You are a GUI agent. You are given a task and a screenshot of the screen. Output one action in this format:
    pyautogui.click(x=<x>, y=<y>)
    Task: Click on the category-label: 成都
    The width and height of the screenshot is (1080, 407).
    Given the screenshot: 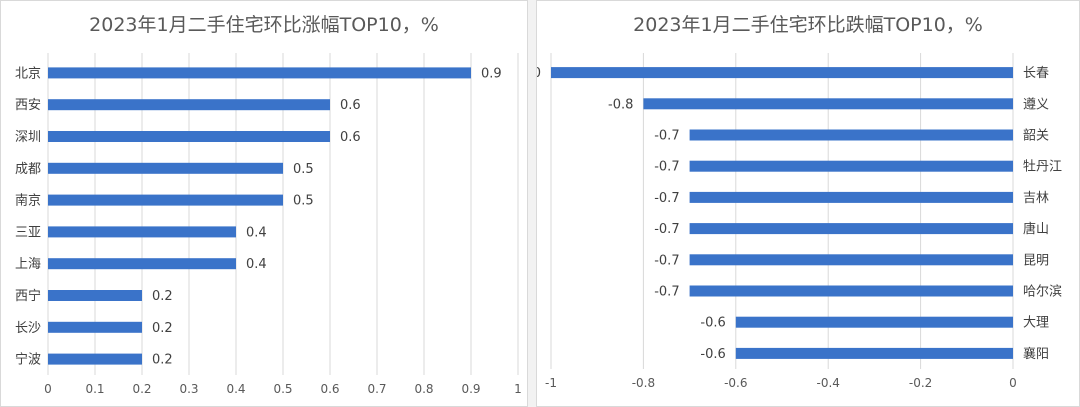 What is the action you would take?
    pyautogui.click(x=28, y=169)
    